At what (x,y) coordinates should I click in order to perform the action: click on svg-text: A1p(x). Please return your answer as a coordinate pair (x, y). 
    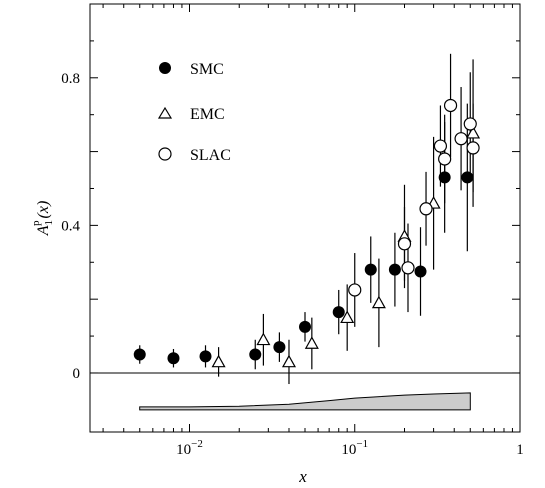
    Looking at the image, I should click on (42, 219).